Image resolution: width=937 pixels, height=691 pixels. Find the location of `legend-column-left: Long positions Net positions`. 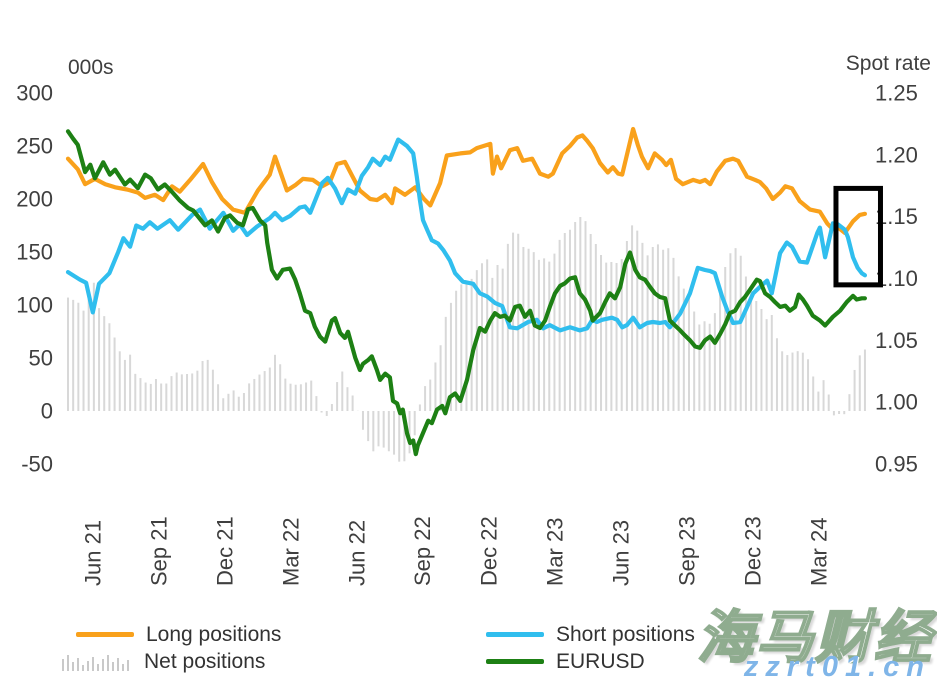

legend-column-left: Long positions Net positions is located at coordinates (171, 648).